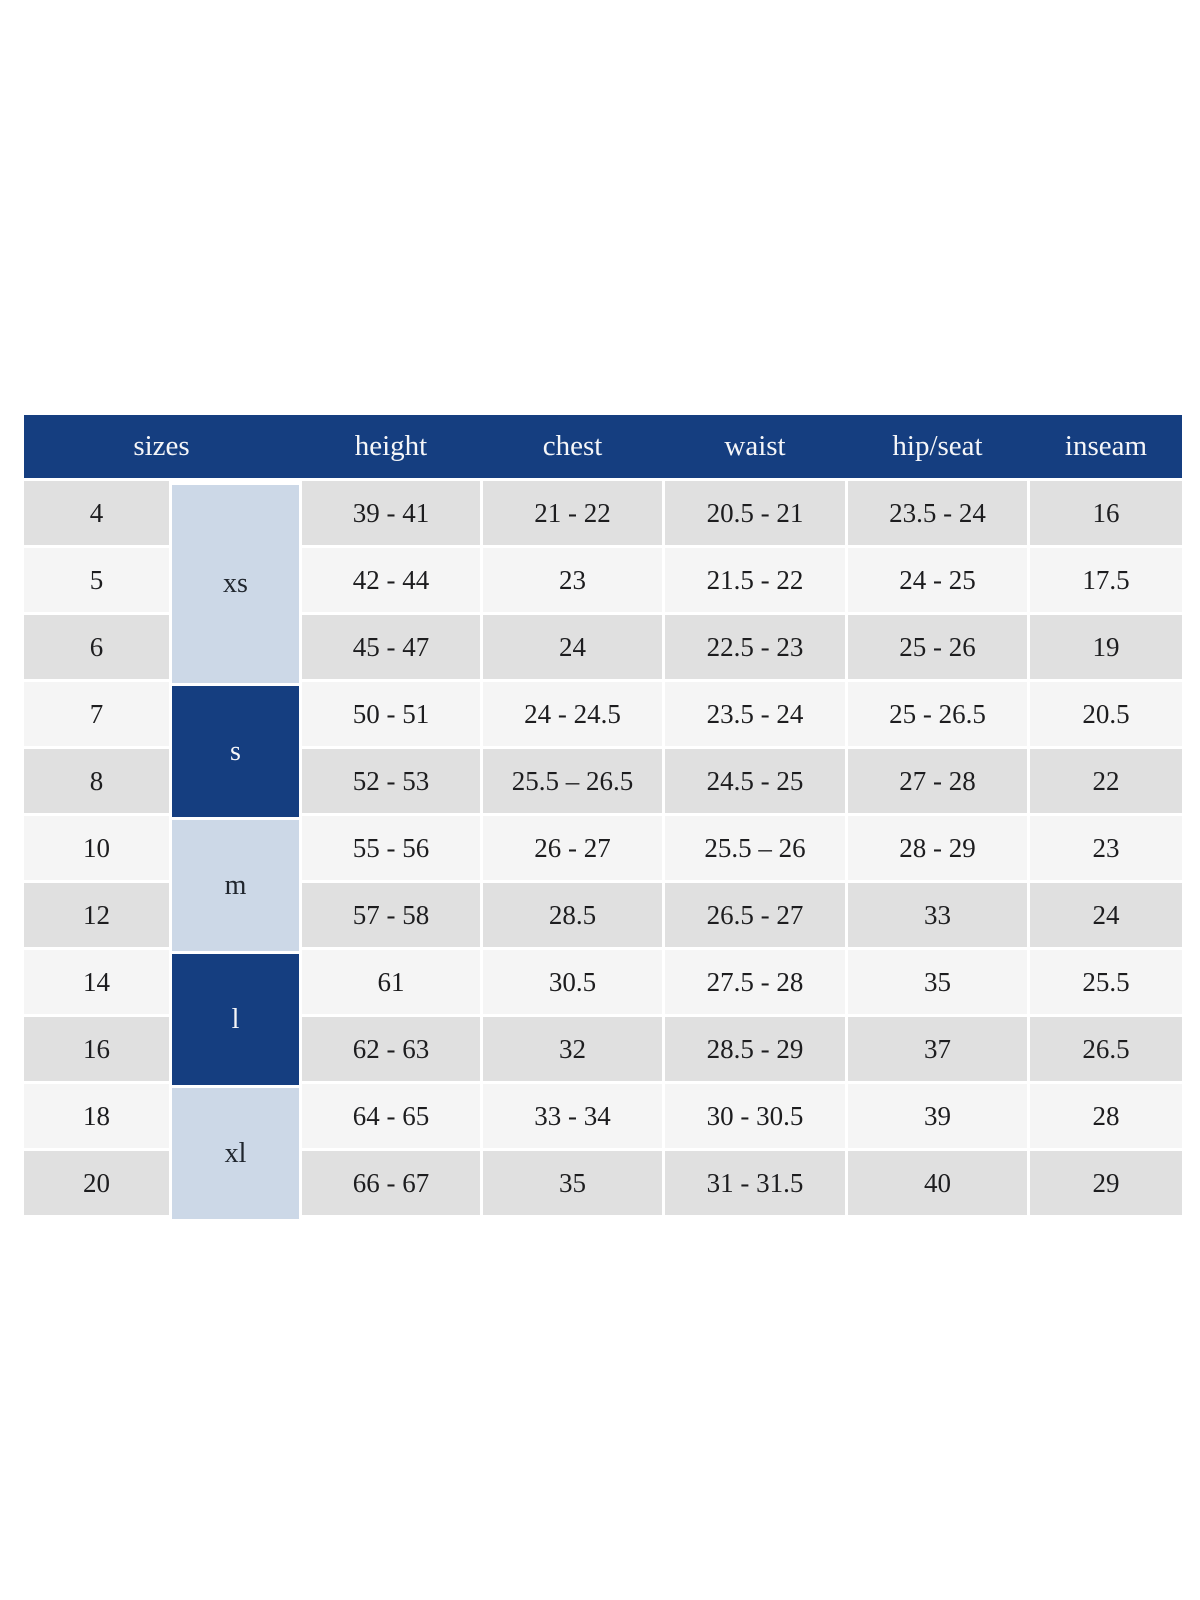 Image resolution: width=1200 pixels, height=1600 pixels. Describe the element at coordinates (937, 580) in the screenshot. I see `measurement-cell-hip-seat: 24 - 25` at that location.